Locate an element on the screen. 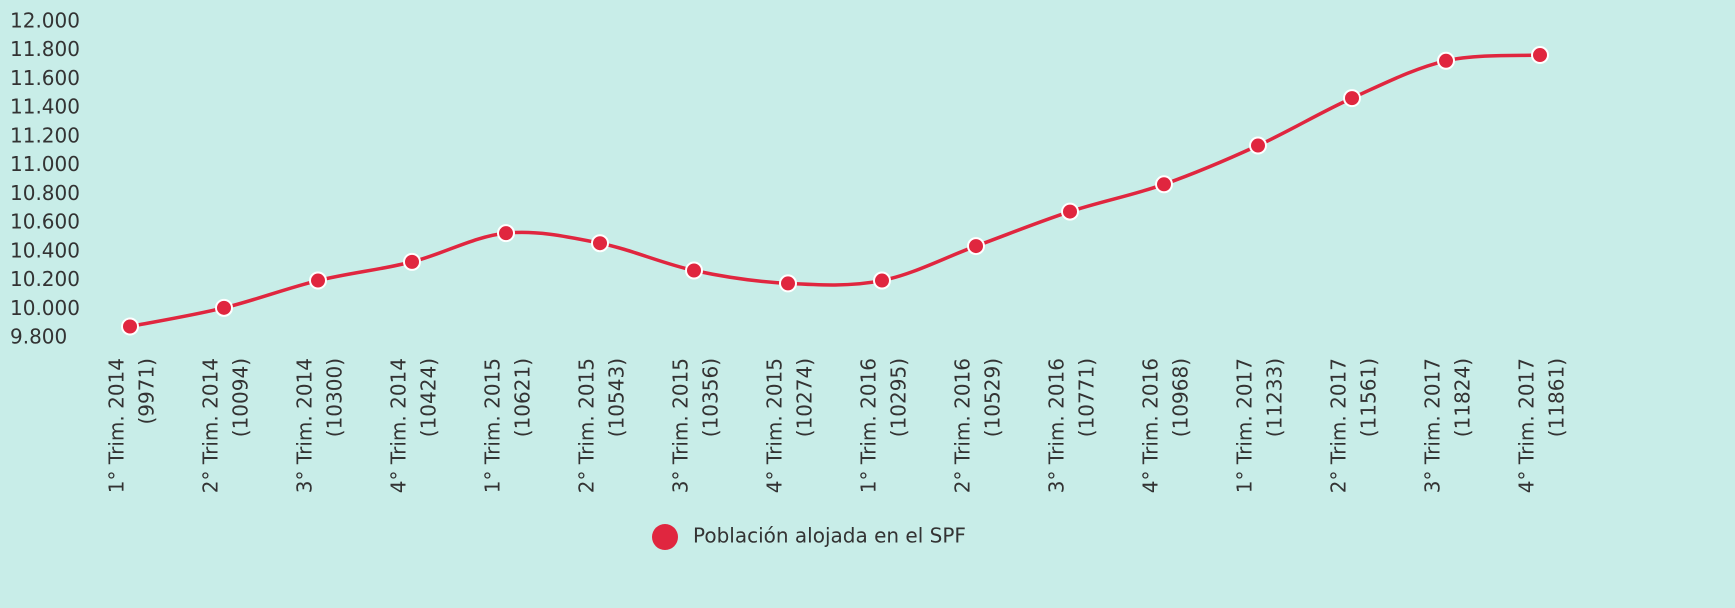 The height and width of the screenshot is (608, 1735). x-tick-label: 1° Trim. 2016 (10295) is located at coordinates (884, 425).